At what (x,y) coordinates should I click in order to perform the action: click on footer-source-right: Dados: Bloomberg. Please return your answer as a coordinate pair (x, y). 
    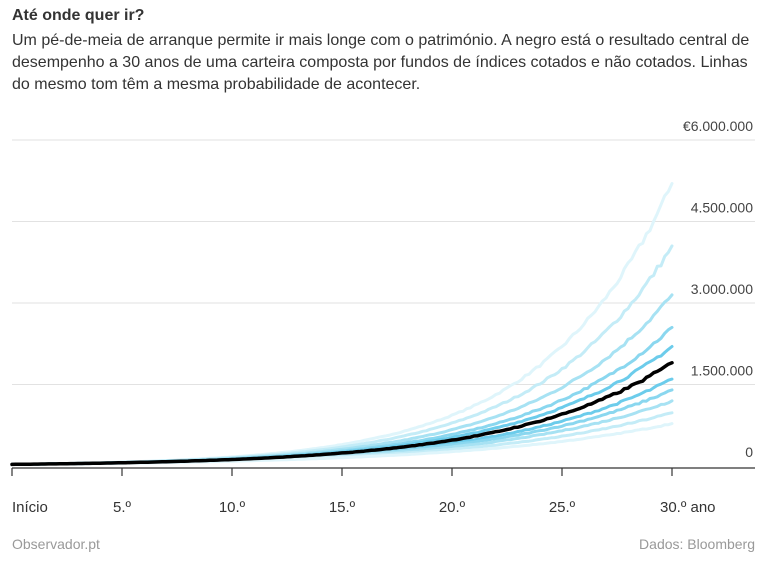
    Looking at the image, I should click on (697, 544).